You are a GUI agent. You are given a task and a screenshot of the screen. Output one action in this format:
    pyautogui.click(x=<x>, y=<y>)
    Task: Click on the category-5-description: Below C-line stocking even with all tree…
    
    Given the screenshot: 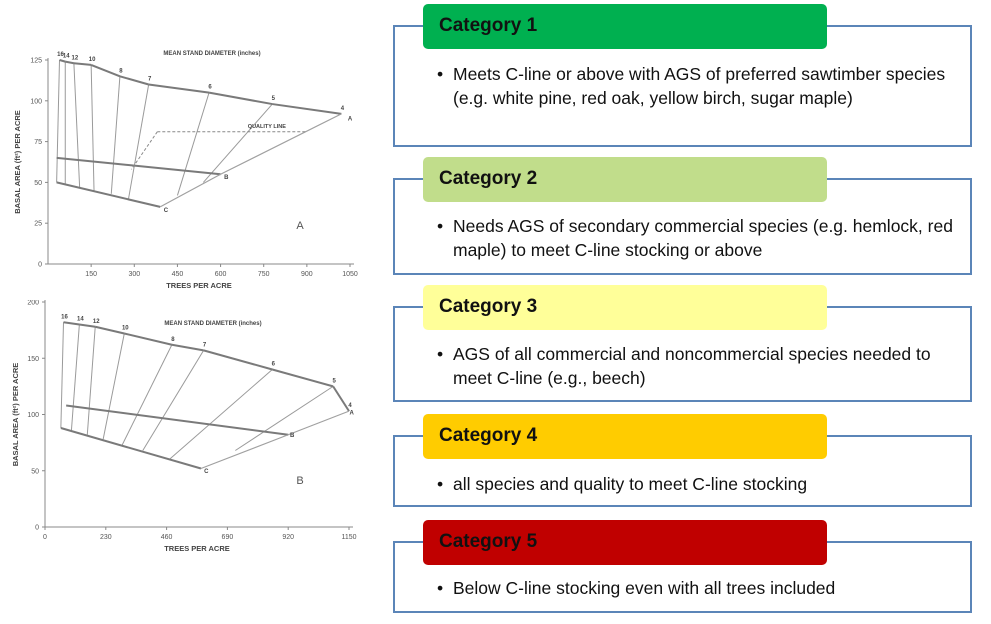 What is the action you would take?
    pyautogui.click(x=697, y=588)
    